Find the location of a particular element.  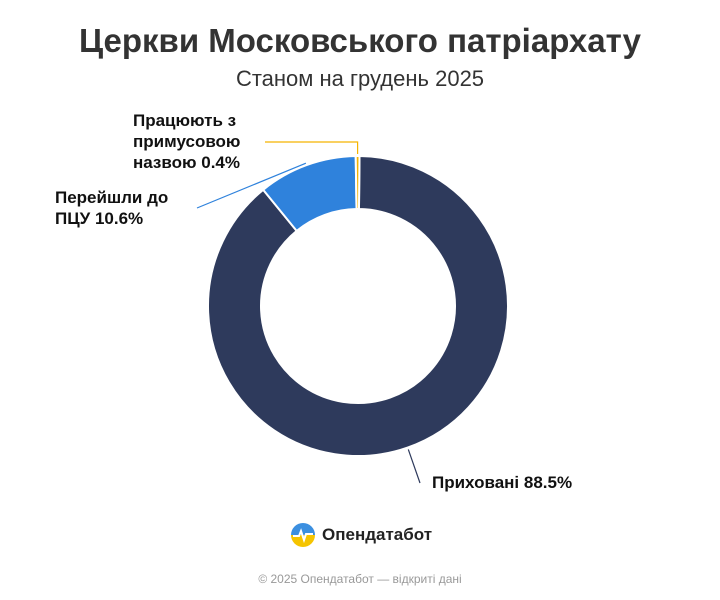

logo: Опендатабот is located at coordinates (361, 535).